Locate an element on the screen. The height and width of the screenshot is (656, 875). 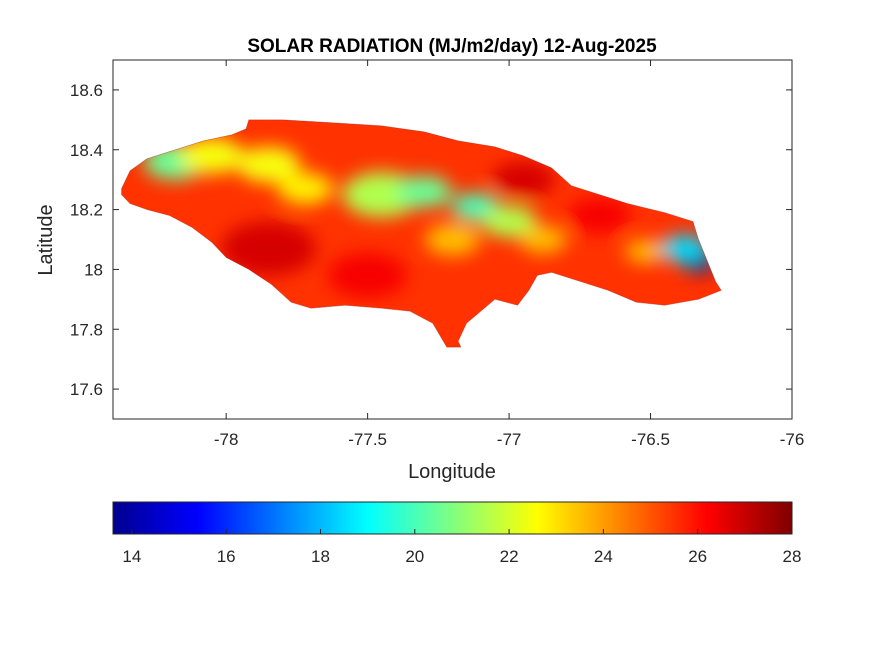
x-tick-label: -78 is located at coordinates (226, 439).